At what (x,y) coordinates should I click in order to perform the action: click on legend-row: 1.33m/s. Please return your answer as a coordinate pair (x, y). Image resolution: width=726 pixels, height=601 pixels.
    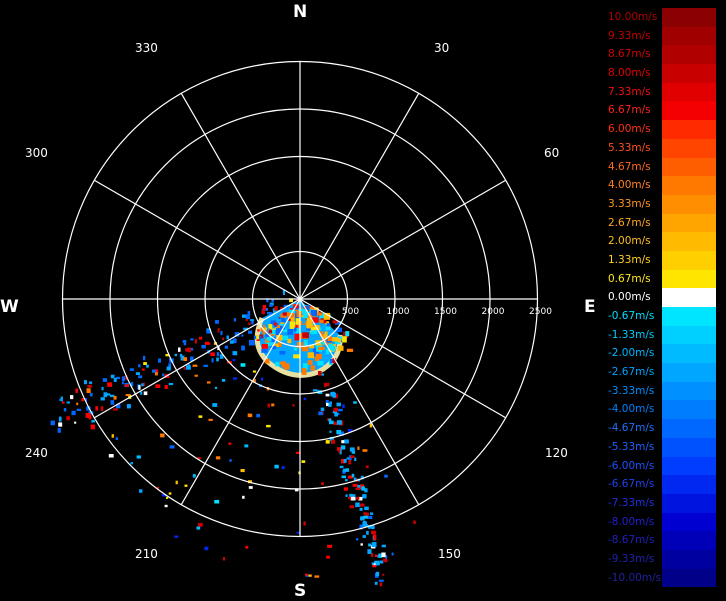
    Looking at the image, I should click on (661, 260).